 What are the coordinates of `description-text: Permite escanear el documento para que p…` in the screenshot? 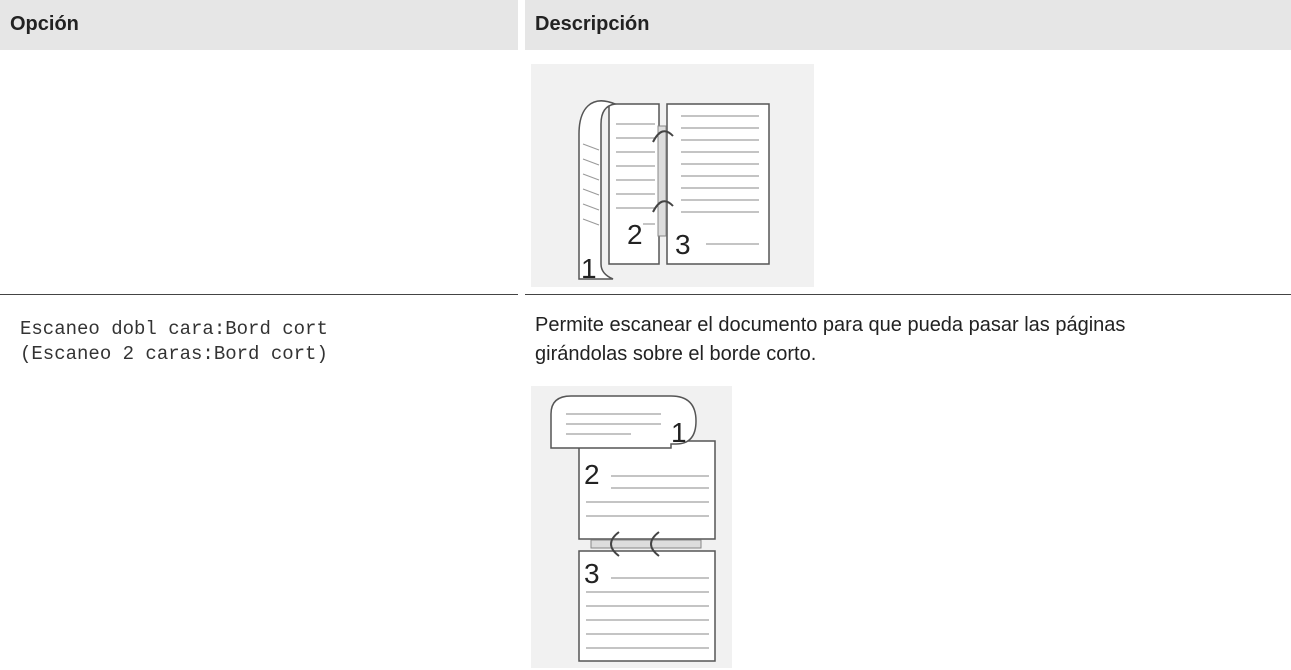 It's located at (830, 339).